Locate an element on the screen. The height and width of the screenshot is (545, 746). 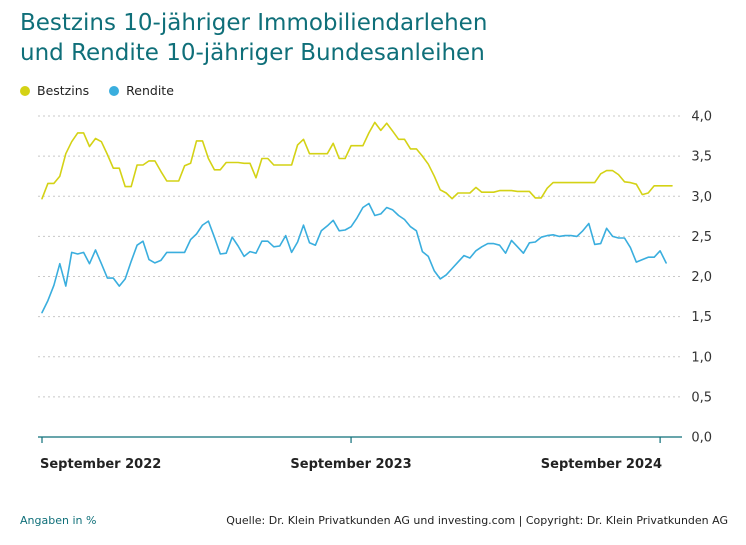
y-tick-label: 1,0 is located at coordinates (701, 357).